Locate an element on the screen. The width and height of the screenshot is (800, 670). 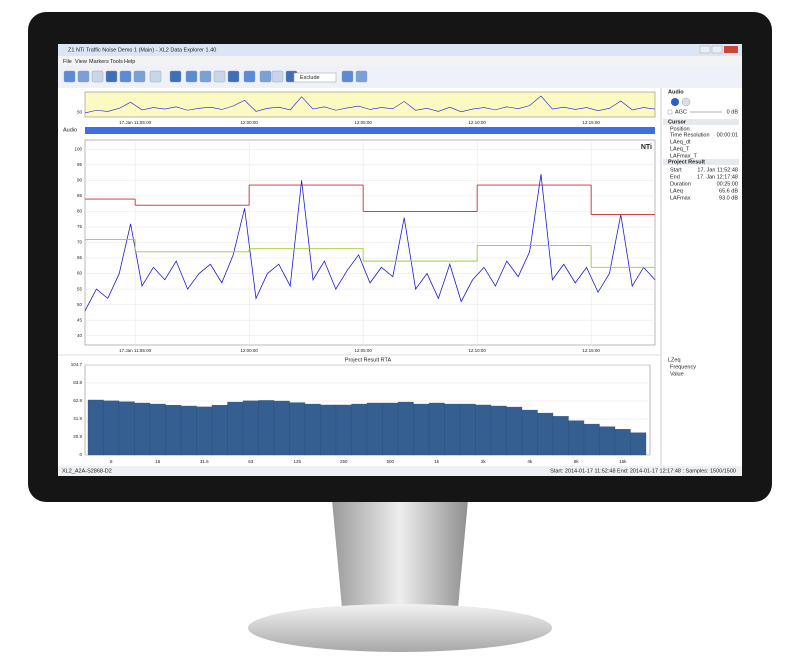
result-value: 93.0 dB is located at coordinates (728, 198).